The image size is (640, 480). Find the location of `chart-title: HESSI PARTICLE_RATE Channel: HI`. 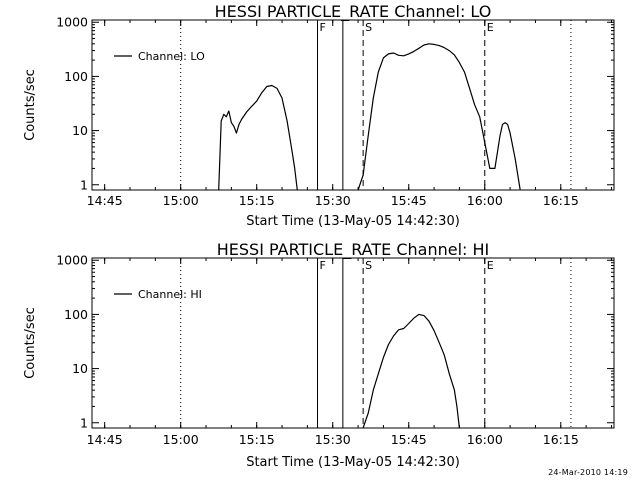

chart-title: HESSI PARTICLE_RATE Channel: HI is located at coordinates (353, 250).